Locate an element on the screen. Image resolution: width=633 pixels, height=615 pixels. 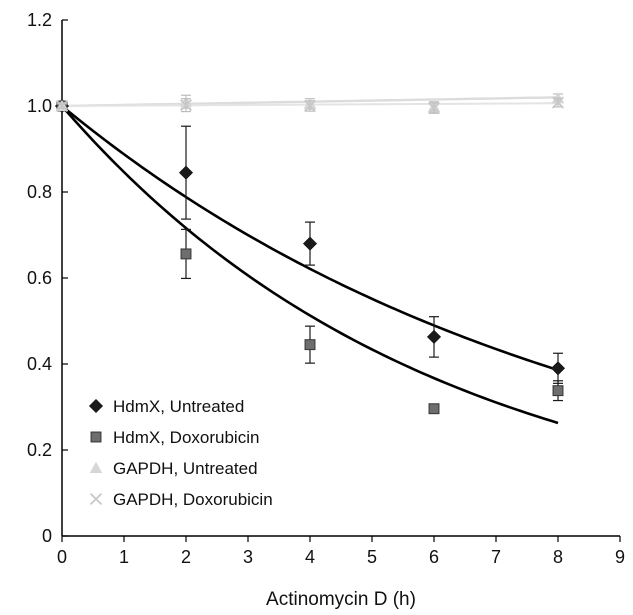
legend-item: GAPDH, Untreated is located at coordinates (173, 468).